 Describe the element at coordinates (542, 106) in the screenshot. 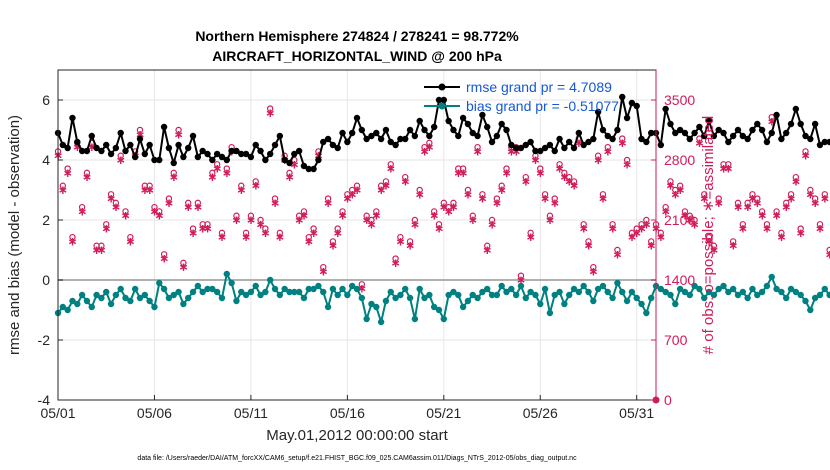

I see `legend-bias-label: bias grand pr = -0.51077` at that location.